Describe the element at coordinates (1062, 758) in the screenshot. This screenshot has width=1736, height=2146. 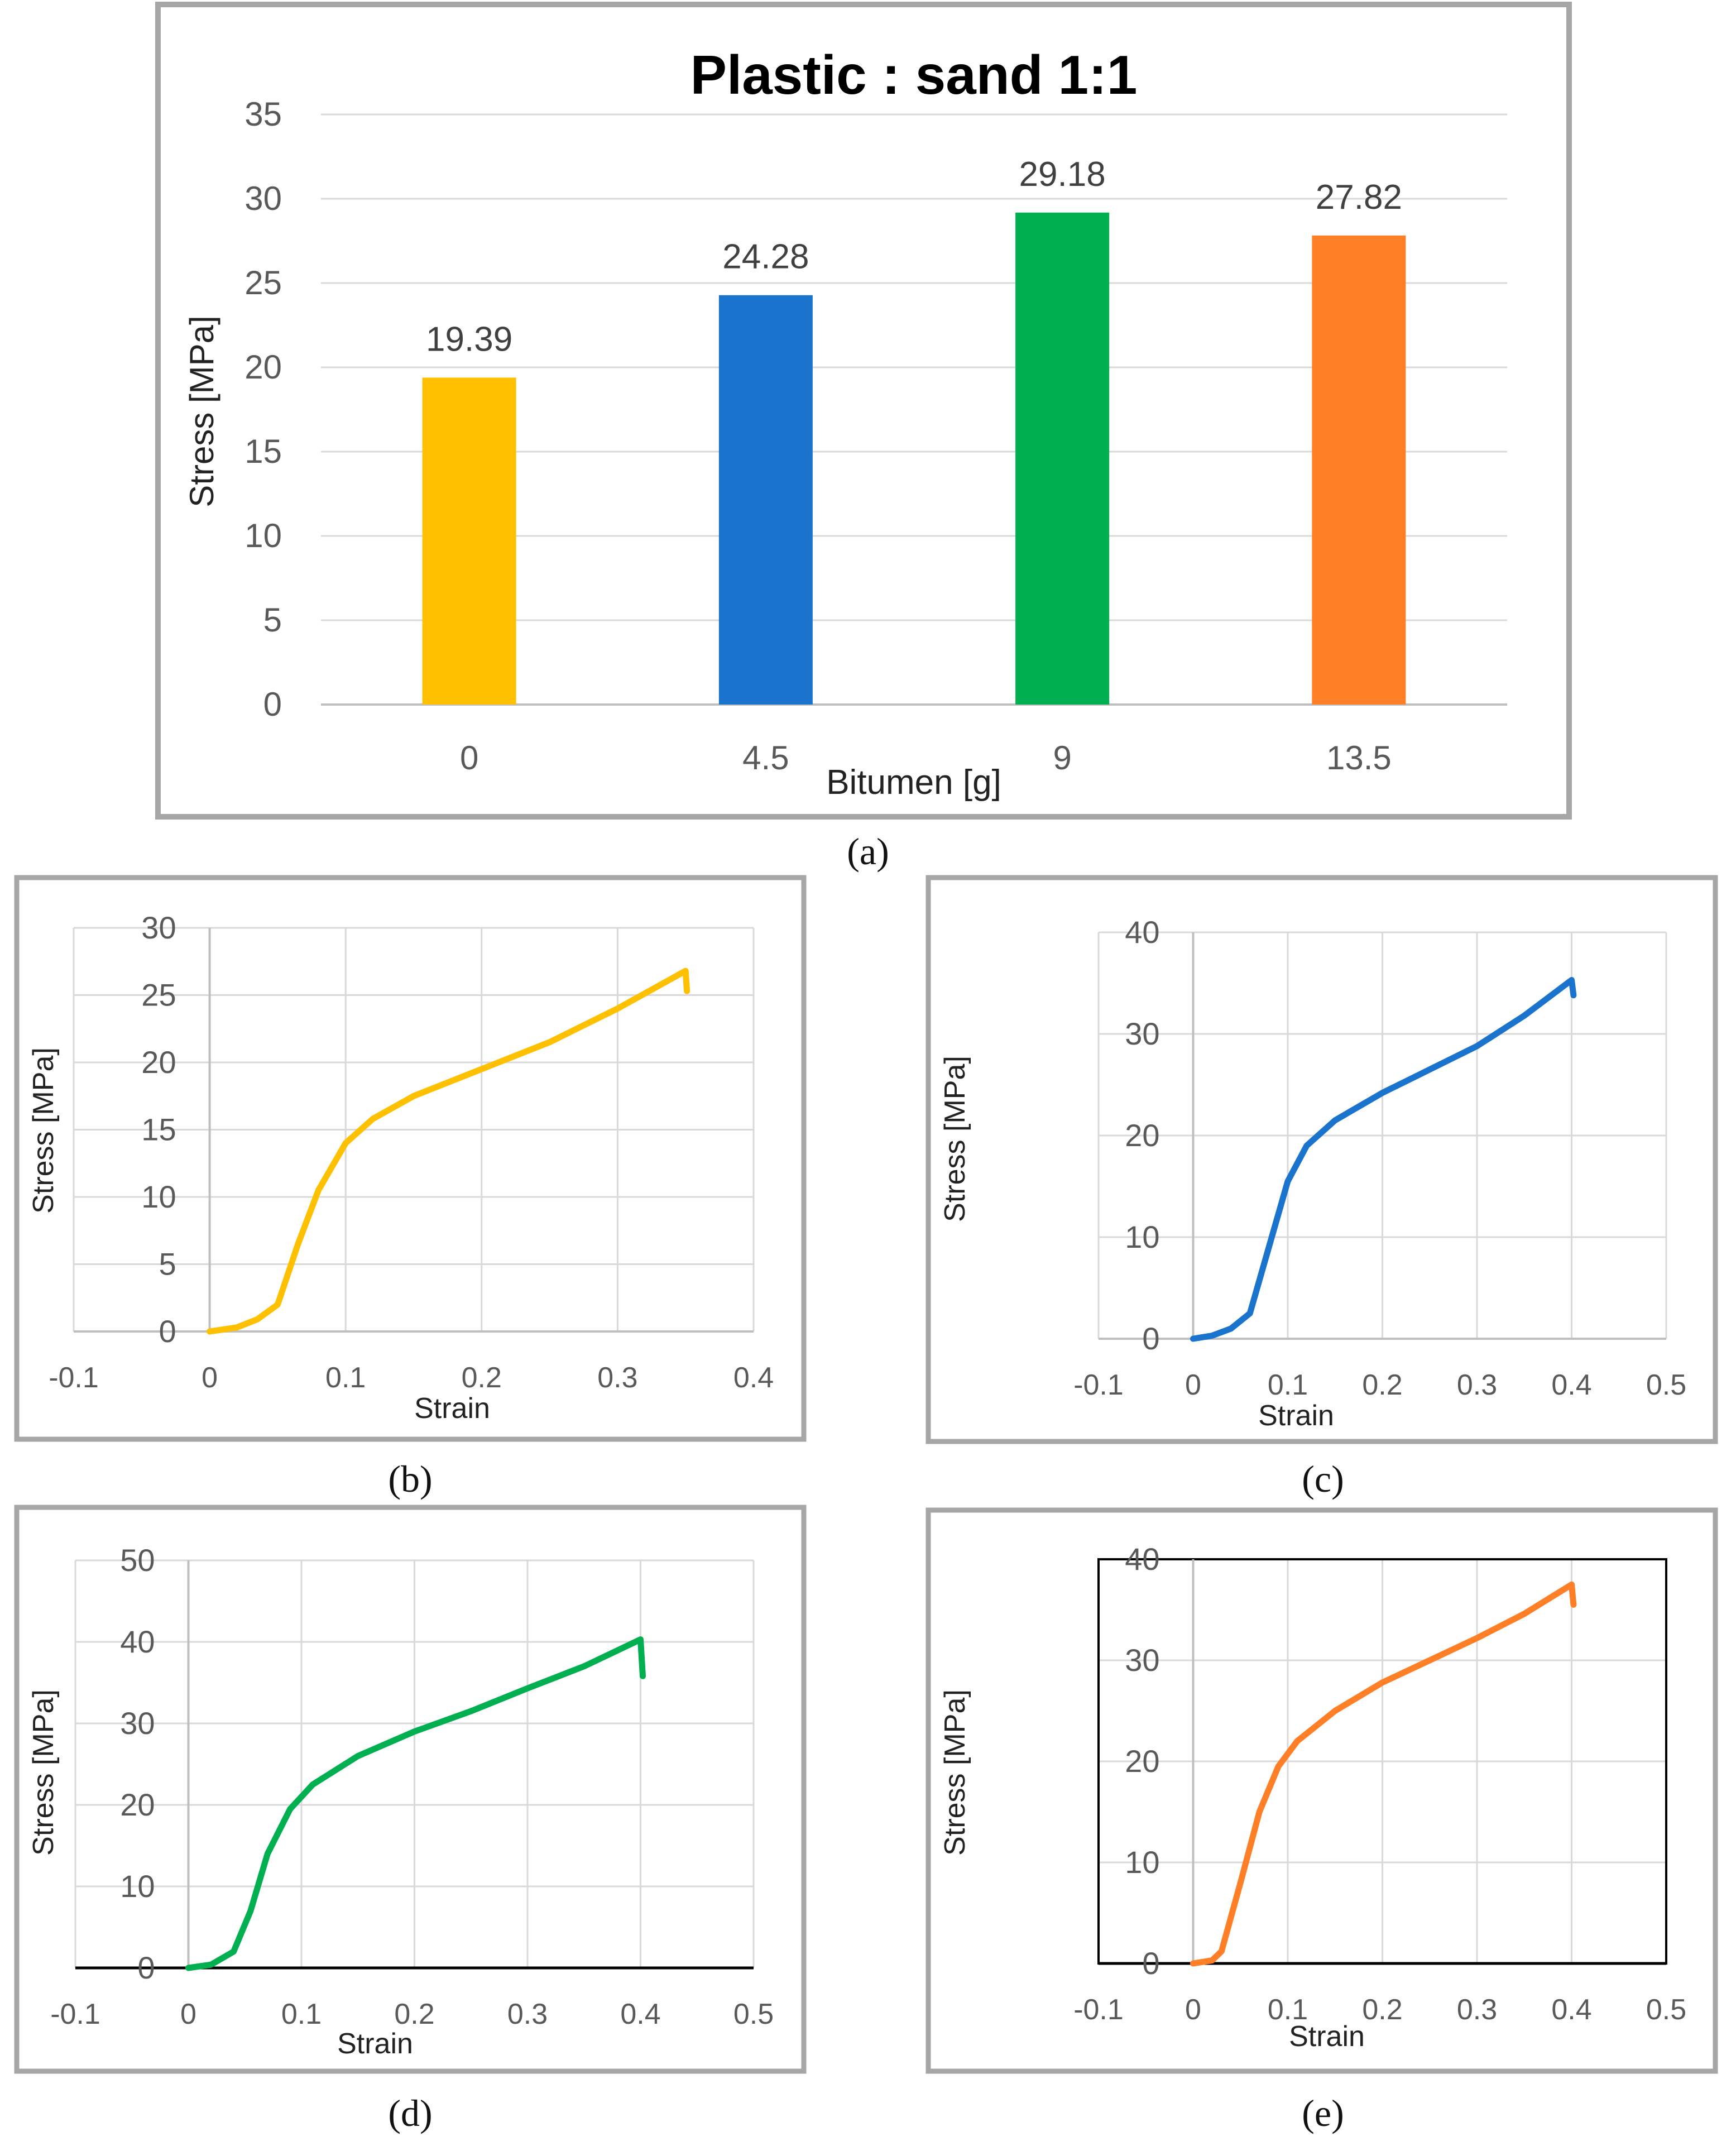
I see `x-tick-label: 9` at that location.